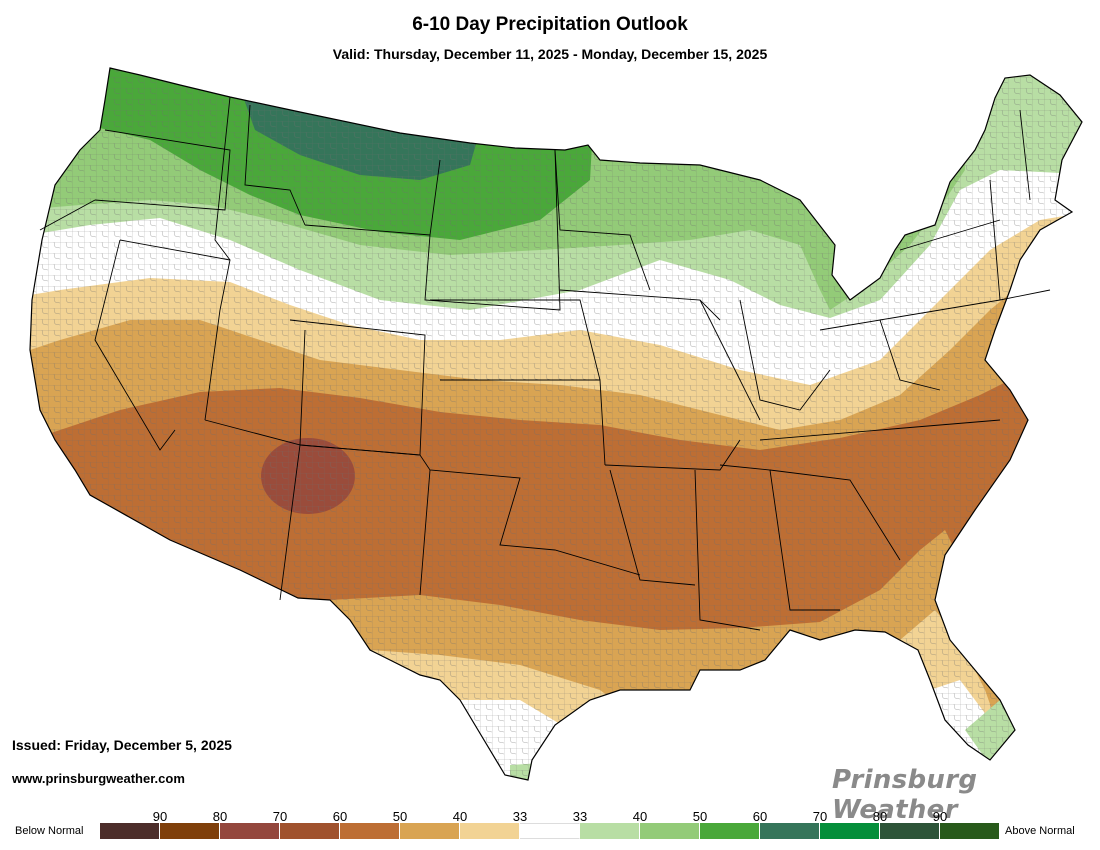  What do you see at coordinates (1040, 831) in the screenshot?
I see `legend-above-normal-label: Above Normal` at bounding box center [1040, 831].